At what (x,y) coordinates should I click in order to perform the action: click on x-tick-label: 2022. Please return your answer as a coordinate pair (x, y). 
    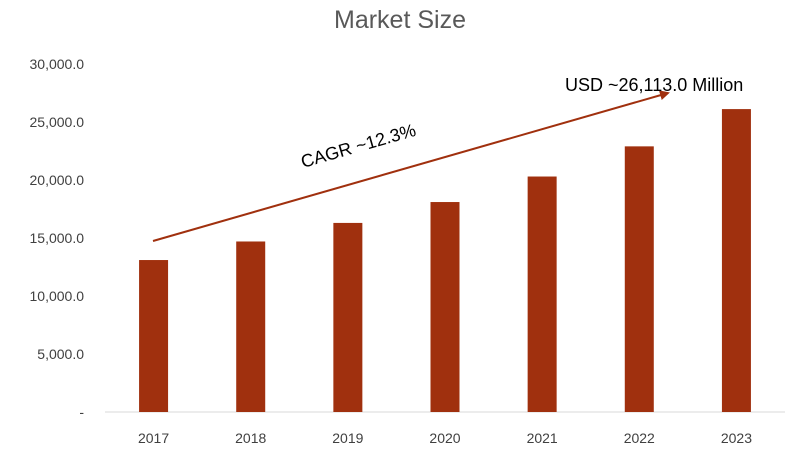
    Looking at the image, I should click on (639, 438).